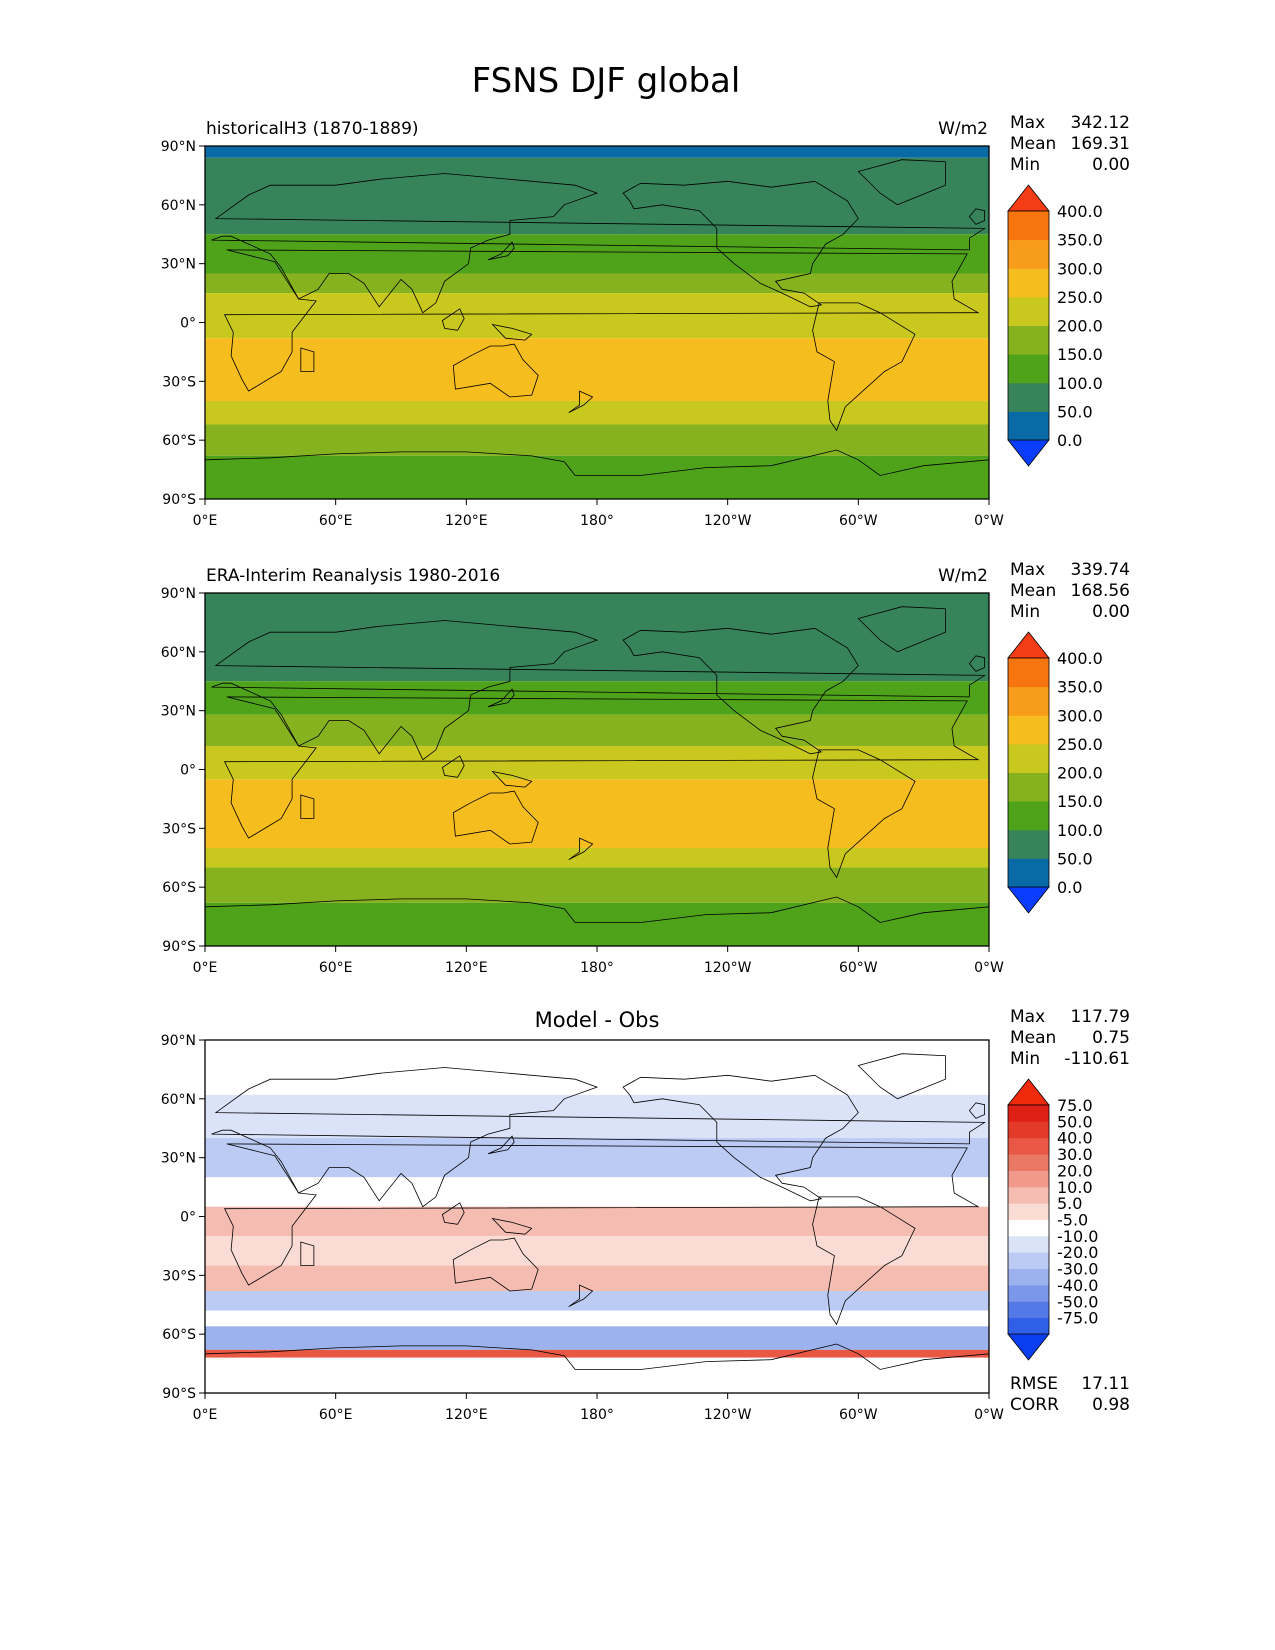 Image resolution: width=1275 pixels, height=1650 pixels. What do you see at coordinates (1077, 1318) in the screenshot?
I see `colorbar-tick-label: -75.0` at bounding box center [1077, 1318].